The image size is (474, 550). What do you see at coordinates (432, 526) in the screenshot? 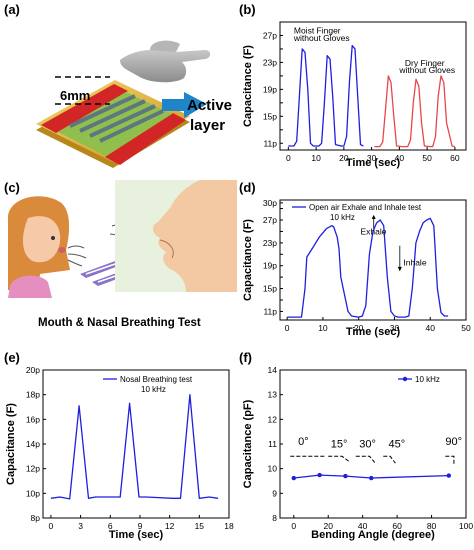
I see `x-tick-label: 80` at bounding box center [432, 526].